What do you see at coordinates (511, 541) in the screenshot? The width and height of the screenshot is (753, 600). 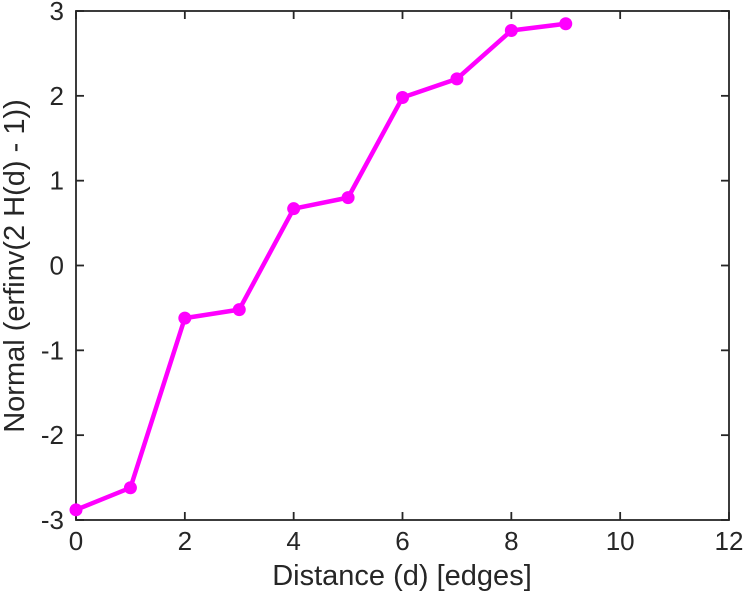 I see `x-tick-label: 8` at bounding box center [511, 541].